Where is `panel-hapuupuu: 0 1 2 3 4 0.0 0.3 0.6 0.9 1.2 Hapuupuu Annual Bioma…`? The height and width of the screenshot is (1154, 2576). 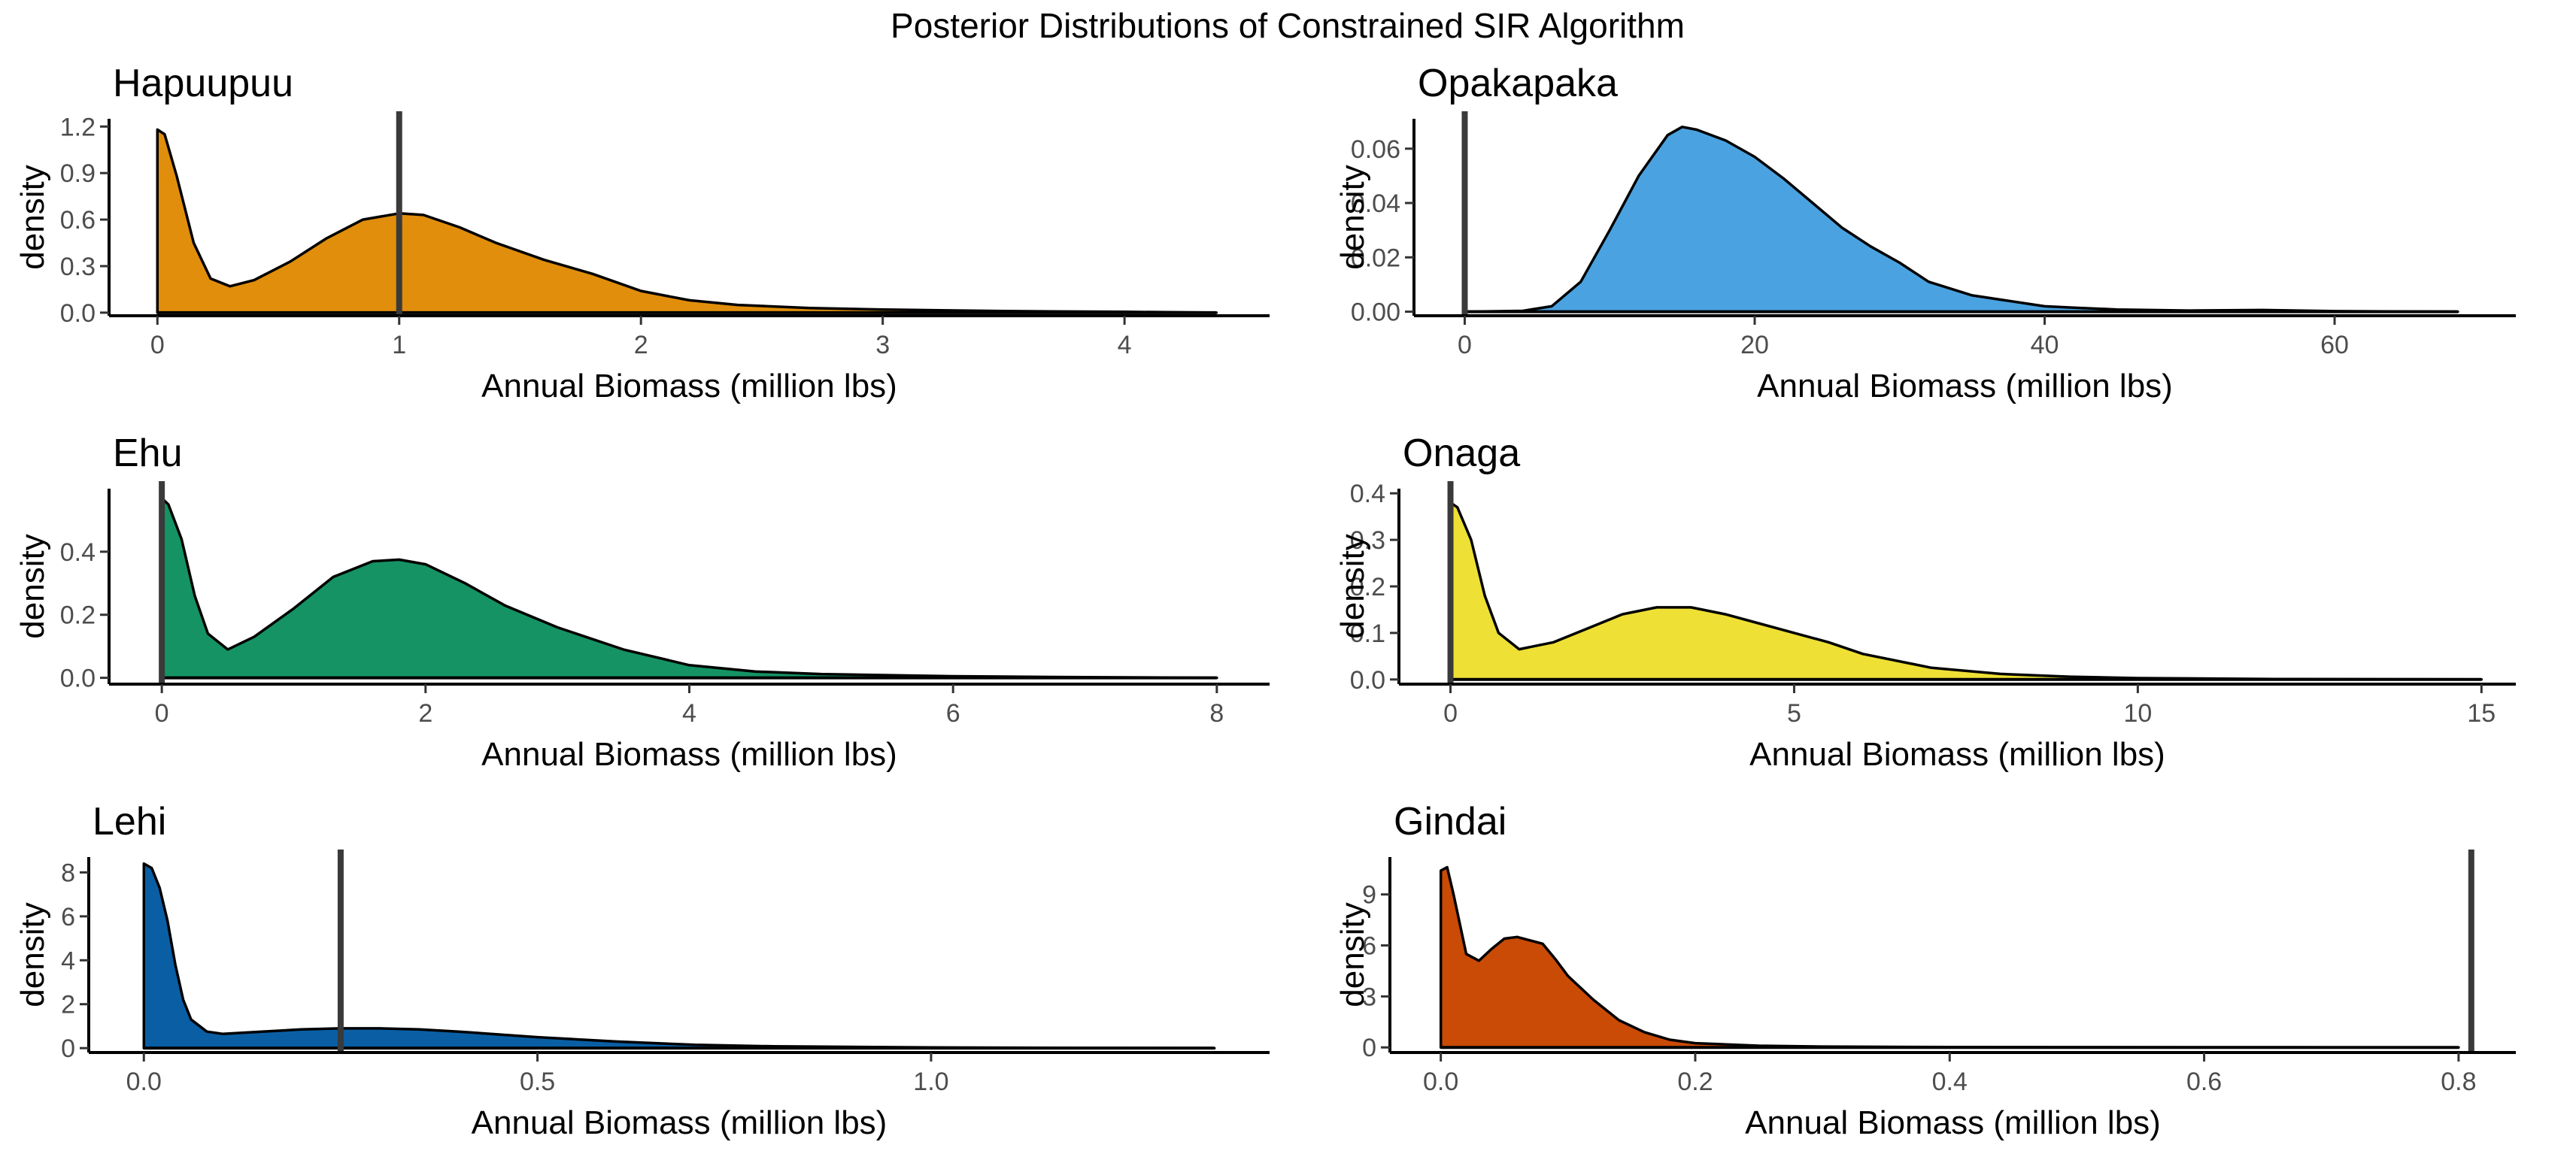
panel-hapuupuu: 0 1 2 3 4 0.0 0.3 0.6 0.9 1.2 Hapuupuu Annual Bioma… is located at coordinates (642, 233).